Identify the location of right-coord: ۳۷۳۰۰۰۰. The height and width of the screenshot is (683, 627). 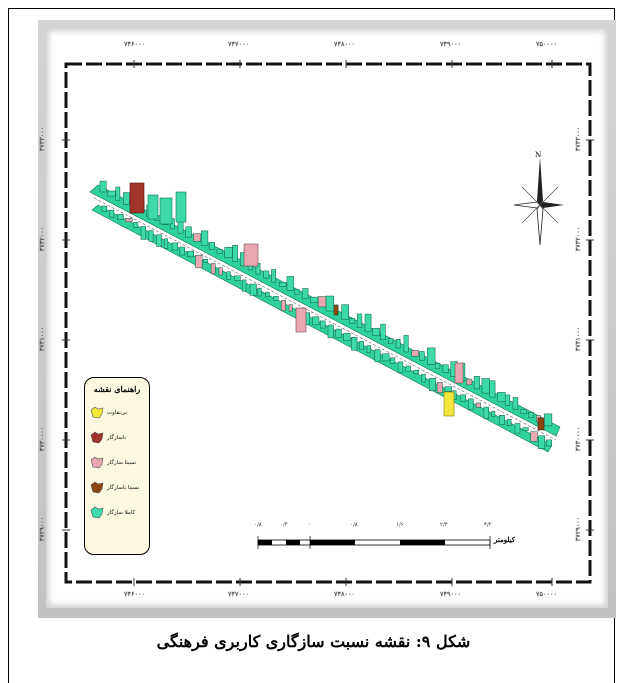
(578, 439).